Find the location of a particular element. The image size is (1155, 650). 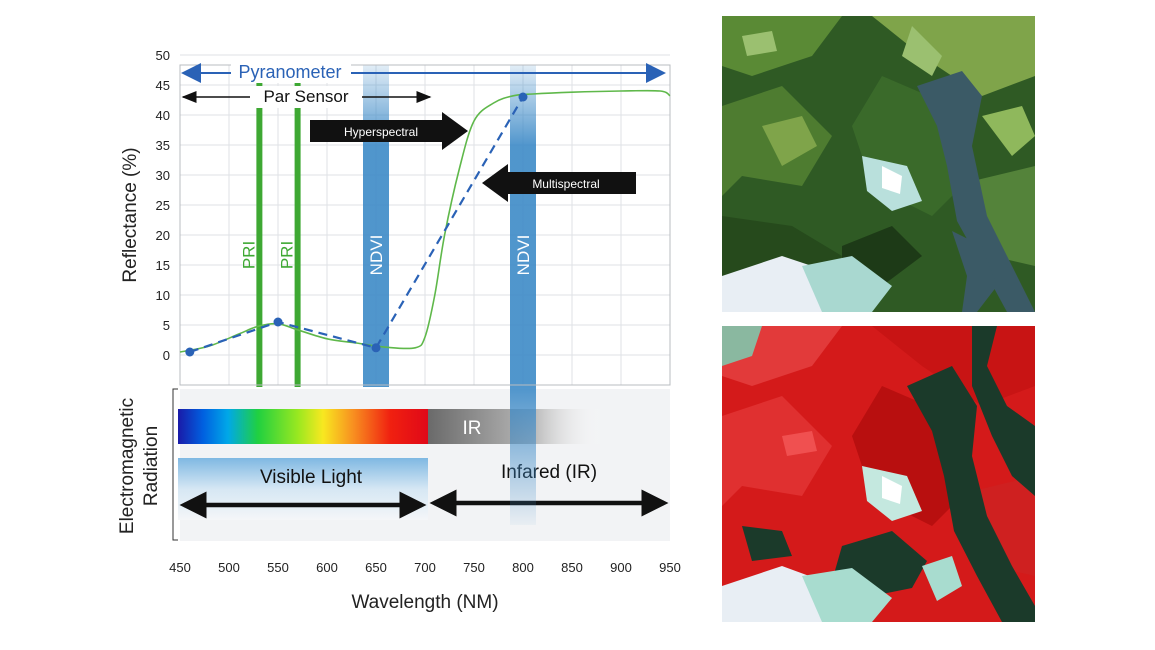

y-tick-label: 25 is located at coordinates (163, 205).